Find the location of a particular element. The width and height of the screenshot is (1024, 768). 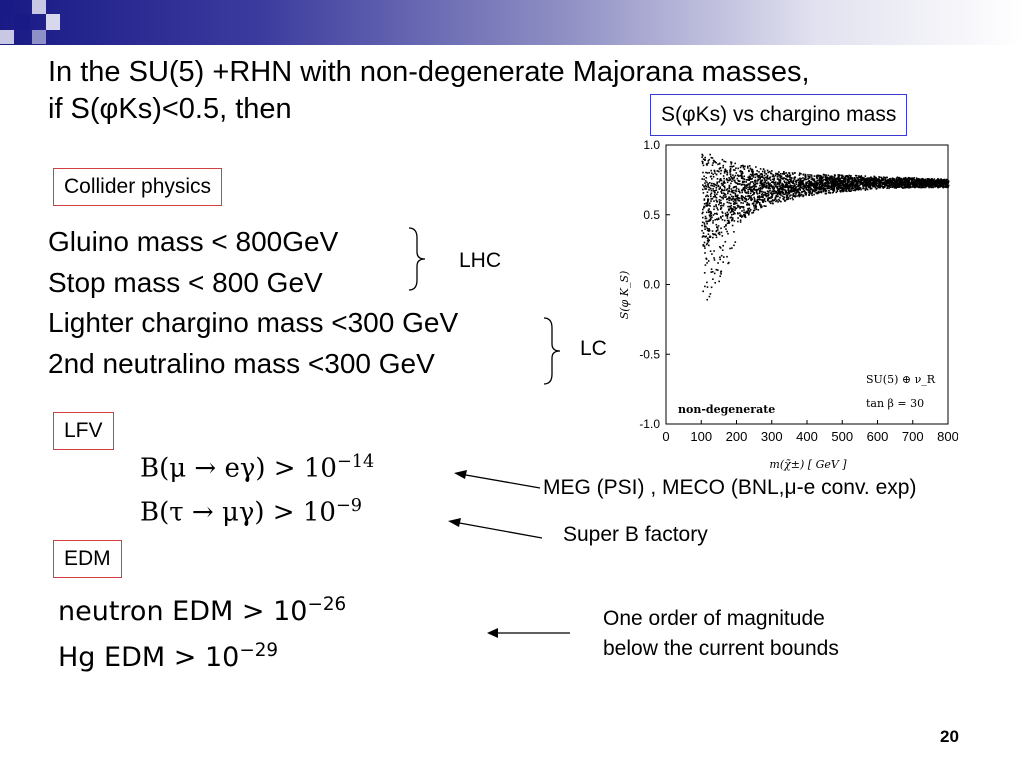

mass-bound-item: Lighter chargino mass <300 GeV is located at coordinates (253, 322).